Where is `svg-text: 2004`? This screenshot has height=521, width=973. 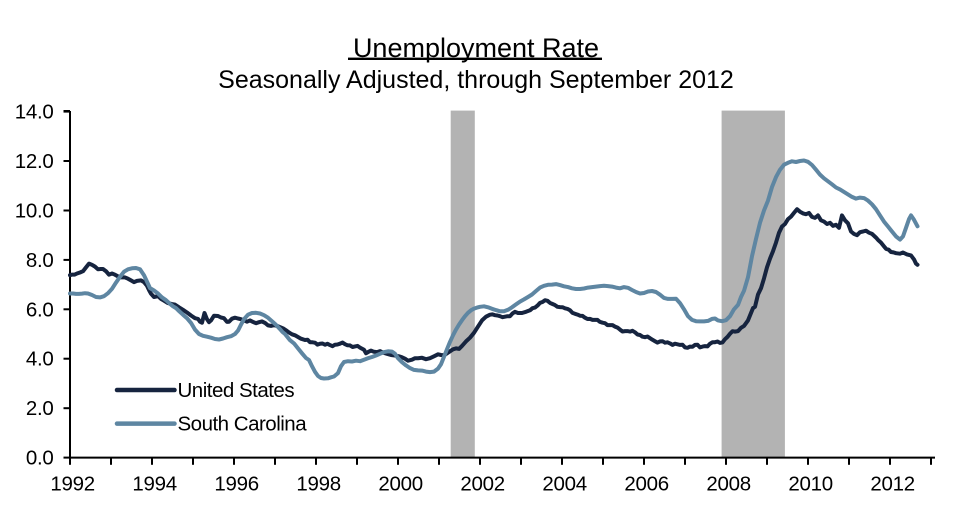 svg-text: 2004 is located at coordinates (564, 484).